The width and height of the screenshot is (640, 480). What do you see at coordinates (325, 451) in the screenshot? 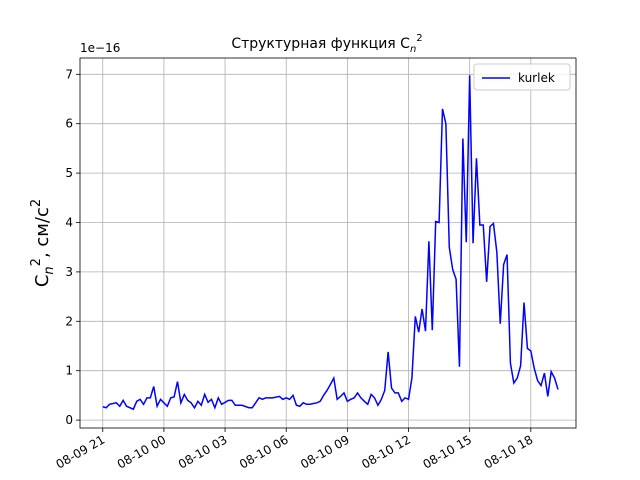
I see `x-tick-label: 08-10 09` at bounding box center [325, 451].